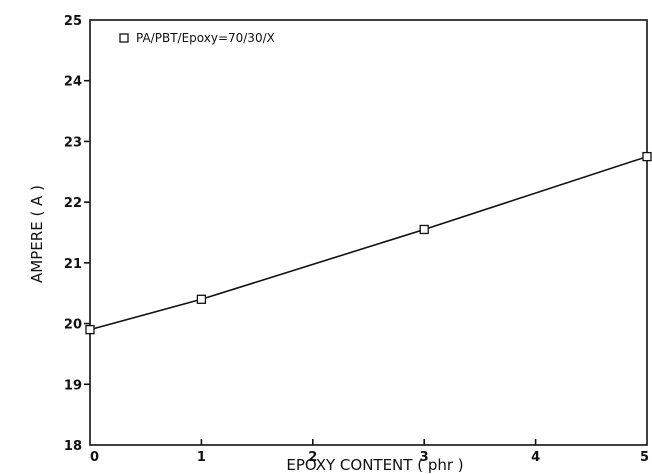 Image resolution: width=652 pixels, height=474 pixels. Describe the element at coordinates (73, 21) in the screenshot. I see `y-tick-label: 25` at that location.